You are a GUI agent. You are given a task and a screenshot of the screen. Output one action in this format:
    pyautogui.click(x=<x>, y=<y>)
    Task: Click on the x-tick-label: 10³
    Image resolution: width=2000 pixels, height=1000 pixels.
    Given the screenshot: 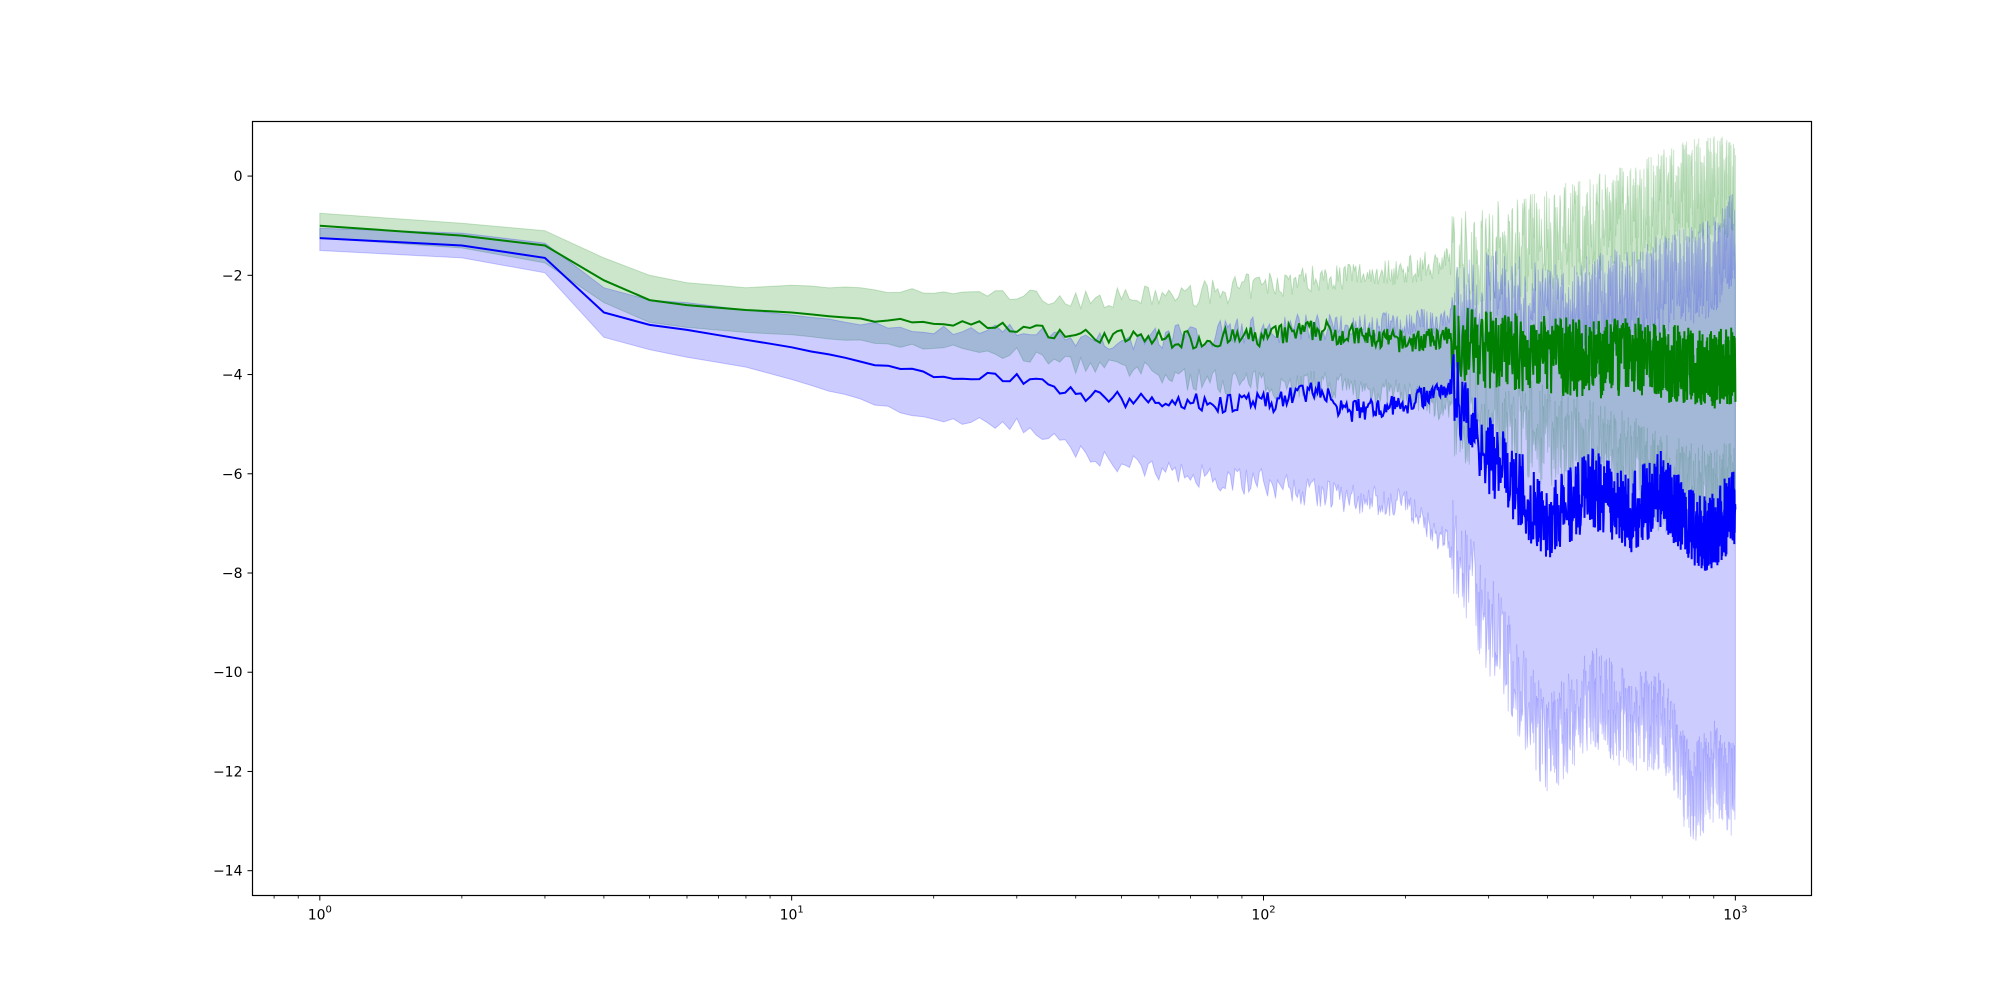 What is the action you would take?
    pyautogui.click(x=1735, y=914)
    